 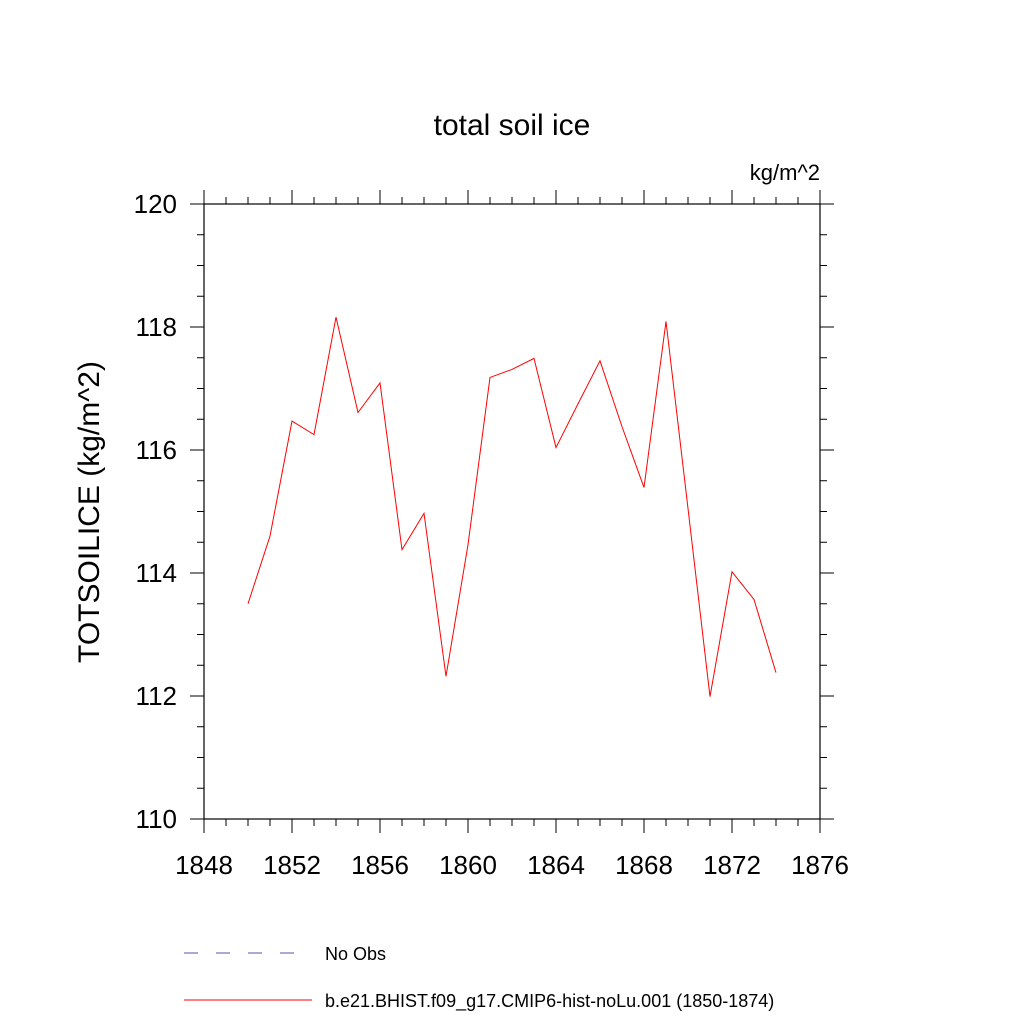 What do you see at coordinates (156, 819) in the screenshot?
I see `y-tick-label: 110` at bounding box center [156, 819].